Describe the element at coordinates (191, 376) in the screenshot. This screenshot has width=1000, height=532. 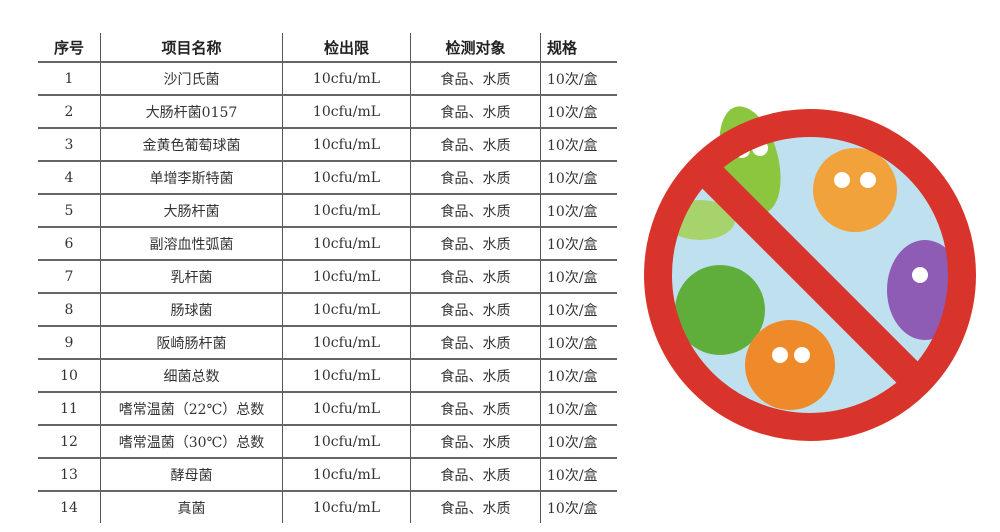
I see `table-cell: 细菌总数` at that location.